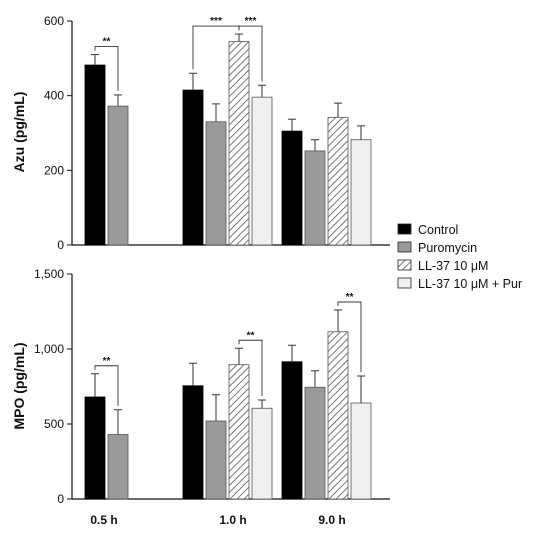  I want to click on legend-label: Puromycin, so click(447, 248).